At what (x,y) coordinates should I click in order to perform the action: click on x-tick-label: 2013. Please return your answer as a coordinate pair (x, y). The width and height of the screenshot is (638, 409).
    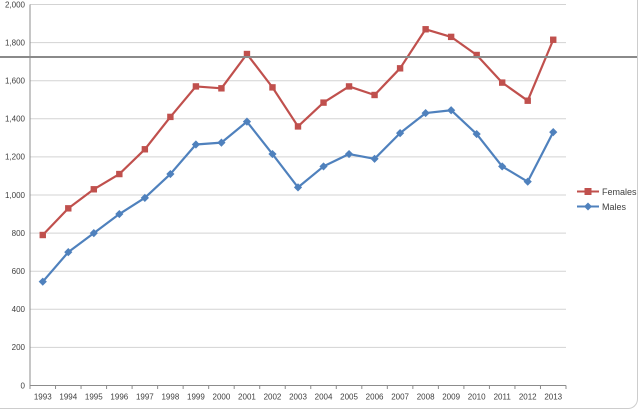
    Looking at the image, I should click on (553, 397).